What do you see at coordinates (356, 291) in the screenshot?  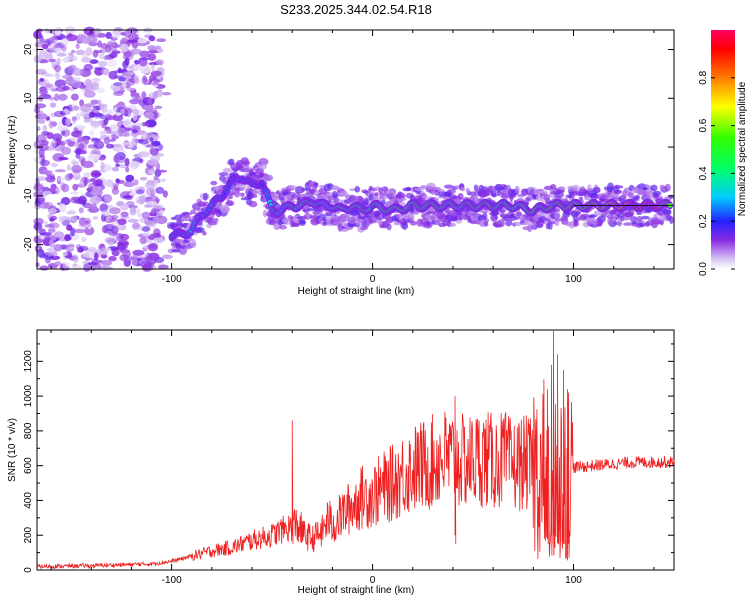 I see `spectrogram-xlabel: Height of straight line (km)` at bounding box center [356, 291].